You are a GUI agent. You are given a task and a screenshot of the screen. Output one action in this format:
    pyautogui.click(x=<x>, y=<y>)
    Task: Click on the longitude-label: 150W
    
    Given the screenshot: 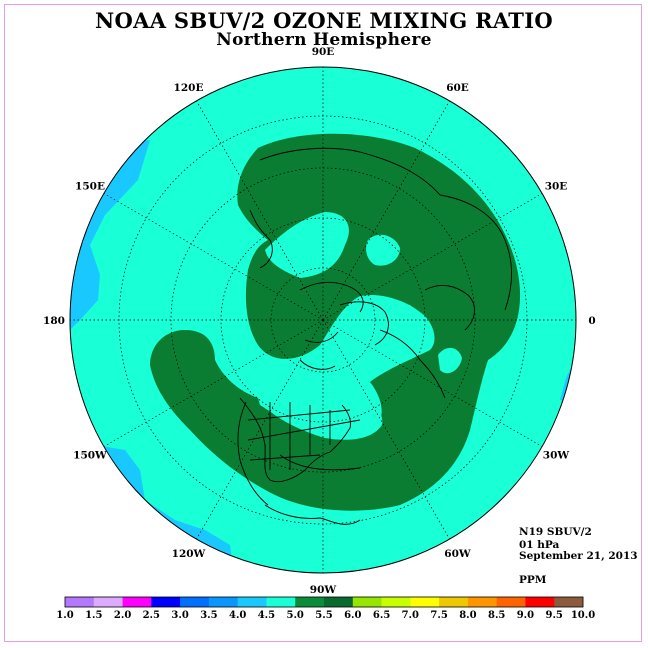 What is the action you would take?
    pyautogui.click(x=90, y=456)
    